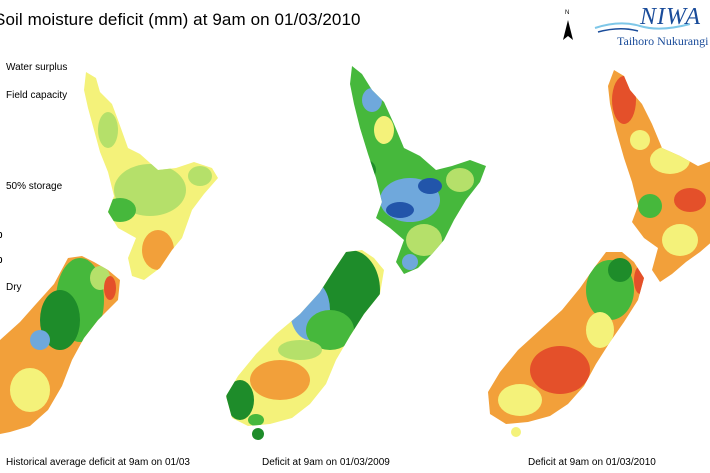  What do you see at coordinates (567, 13) in the screenshot?
I see `north-label: N` at bounding box center [567, 13].